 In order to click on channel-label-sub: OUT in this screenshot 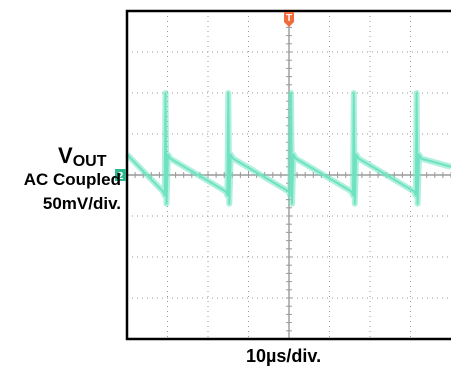, I will do `click(89, 161)`.